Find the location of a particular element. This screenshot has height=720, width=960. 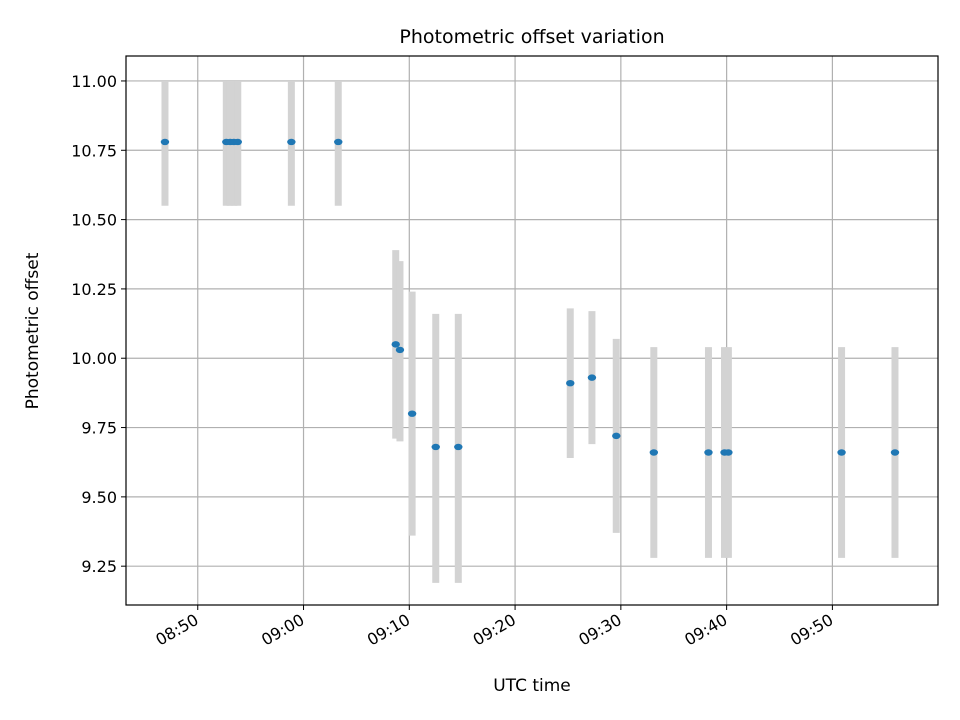

x-tick-label: 09:40 is located at coordinates (705, 630).